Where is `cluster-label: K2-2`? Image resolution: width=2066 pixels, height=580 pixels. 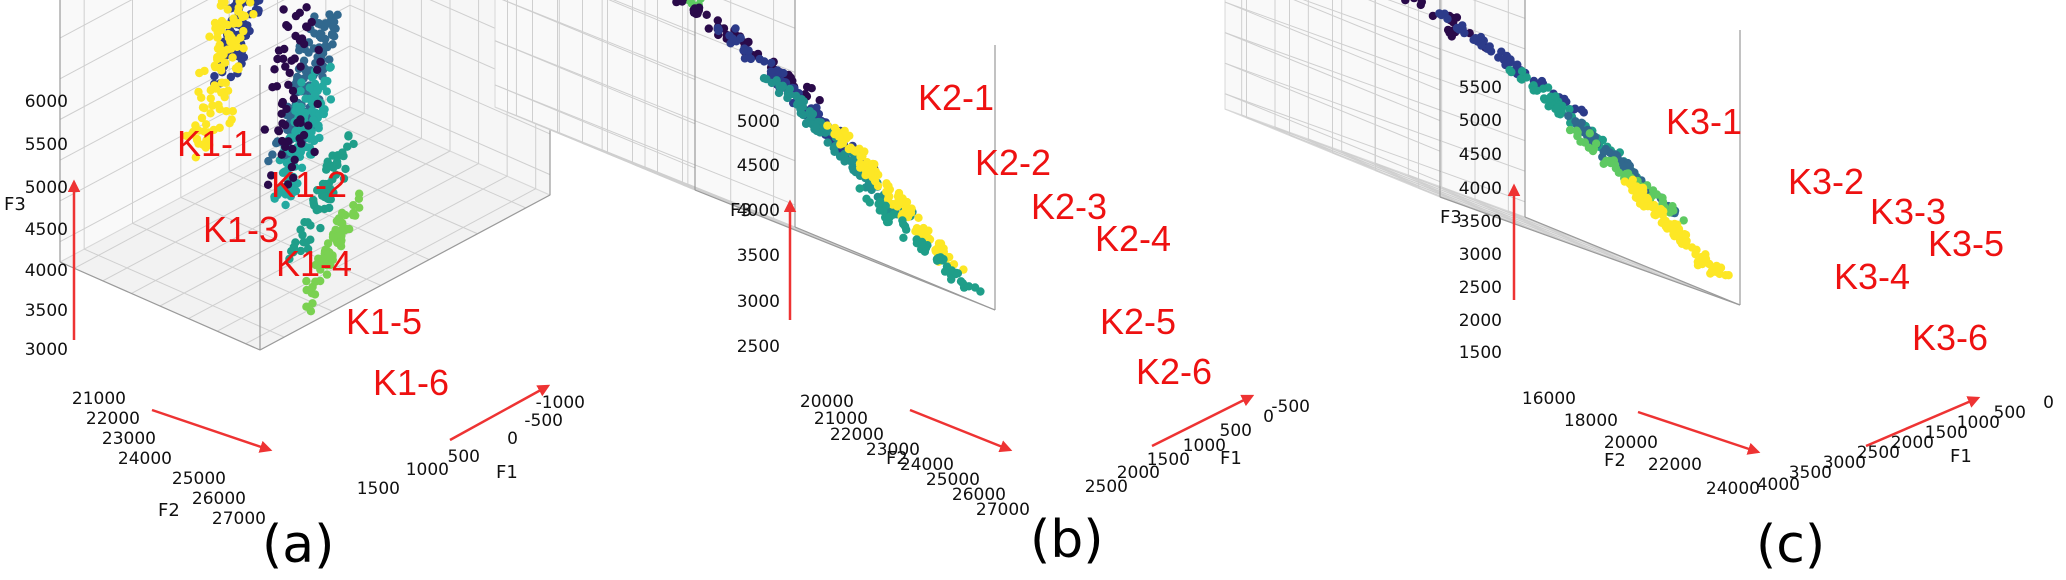 cluster-label: K2-2 is located at coordinates (1013, 162).